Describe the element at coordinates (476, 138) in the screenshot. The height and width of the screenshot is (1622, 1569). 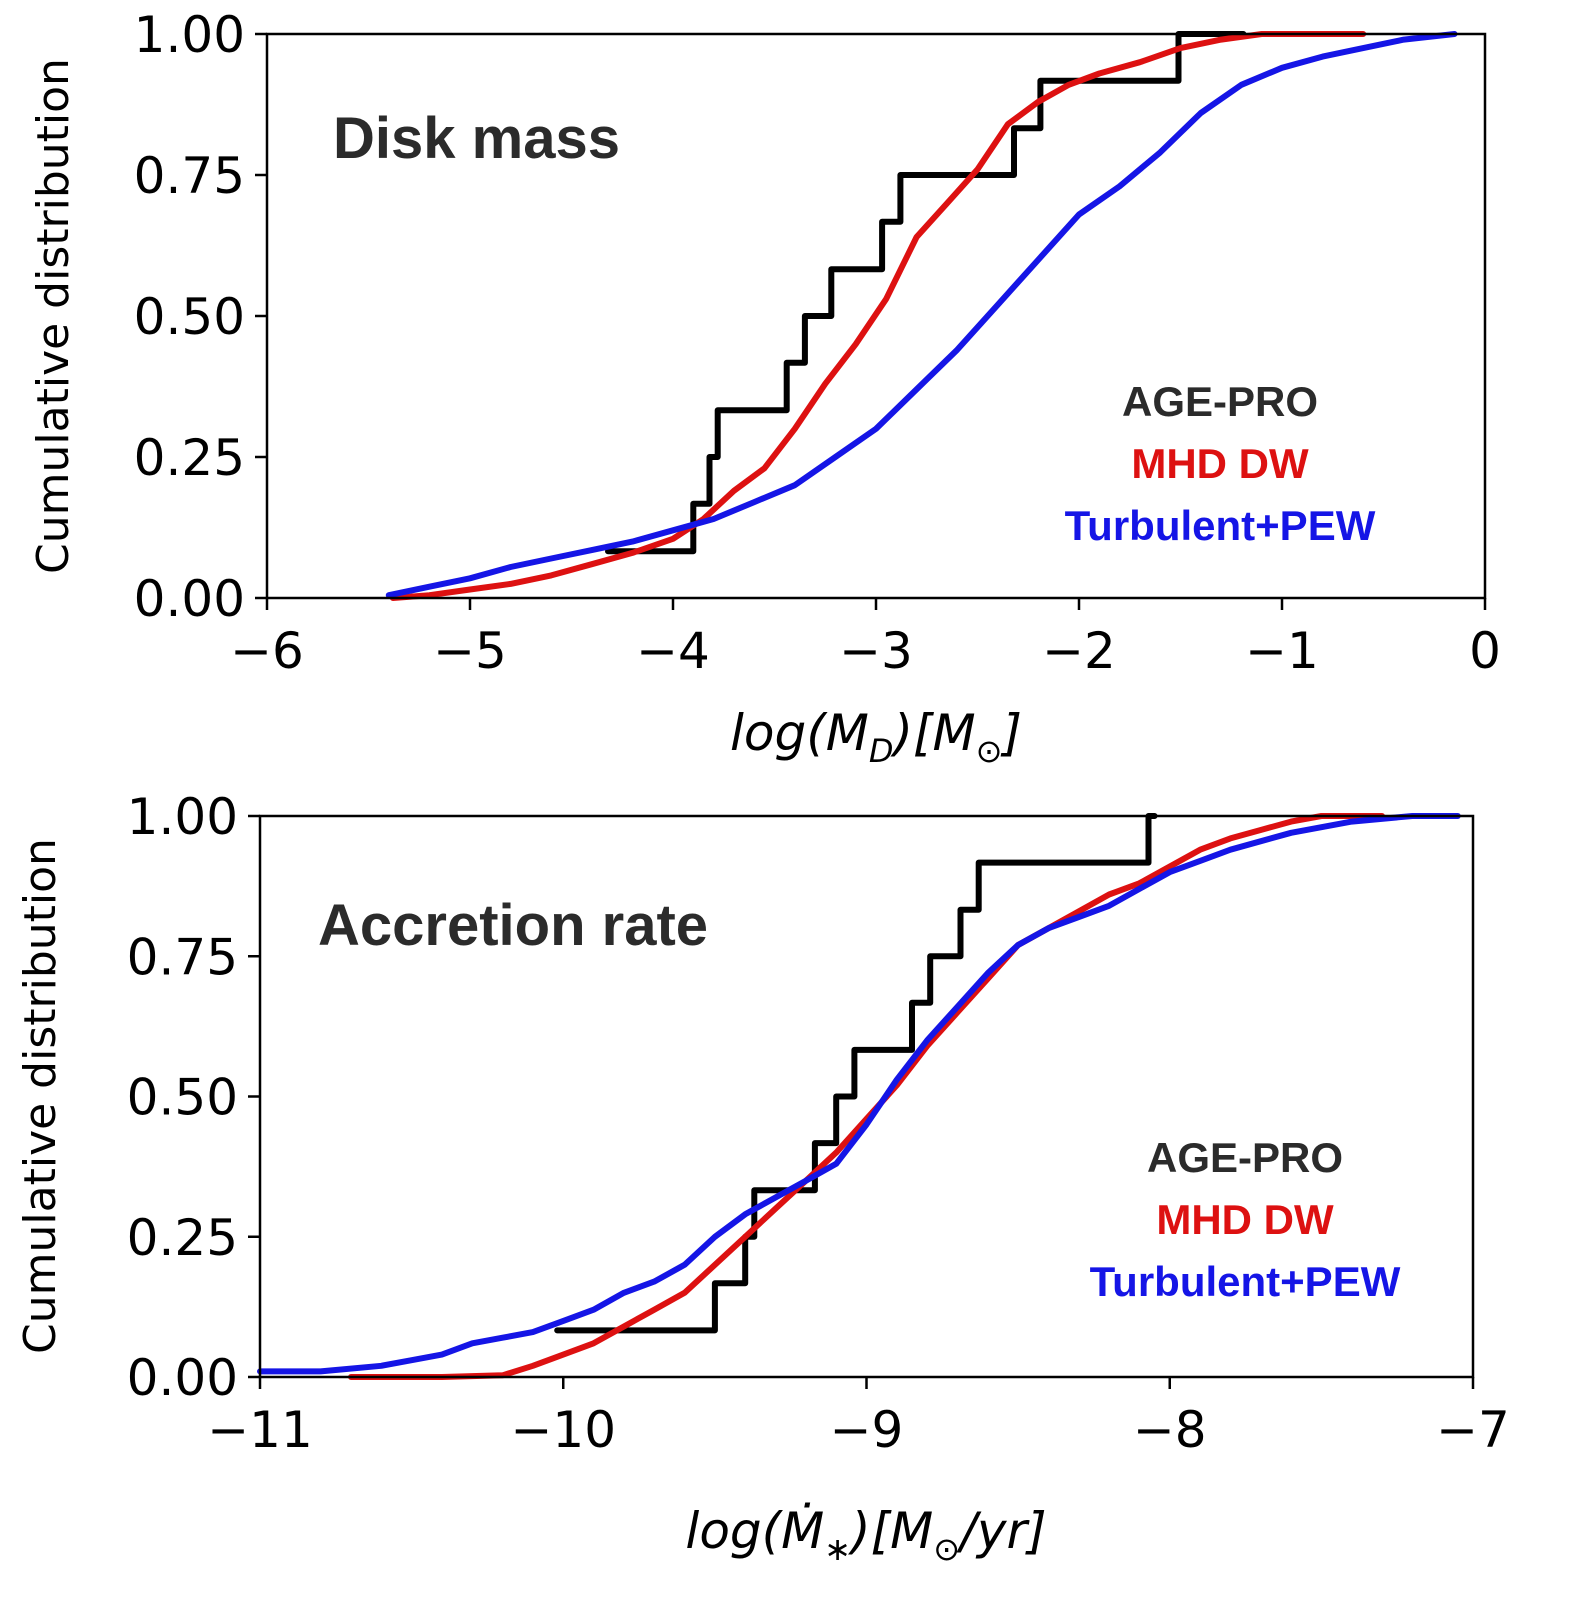
I see `disk-mass-title: Disk mass` at that location.